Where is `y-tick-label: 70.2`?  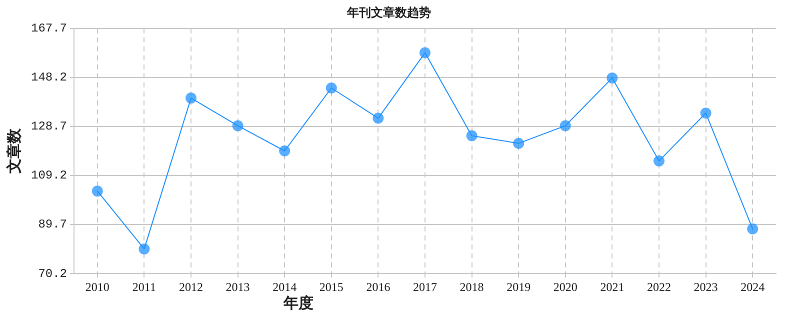 y-tick-label: 70.2 is located at coordinates (53, 273).